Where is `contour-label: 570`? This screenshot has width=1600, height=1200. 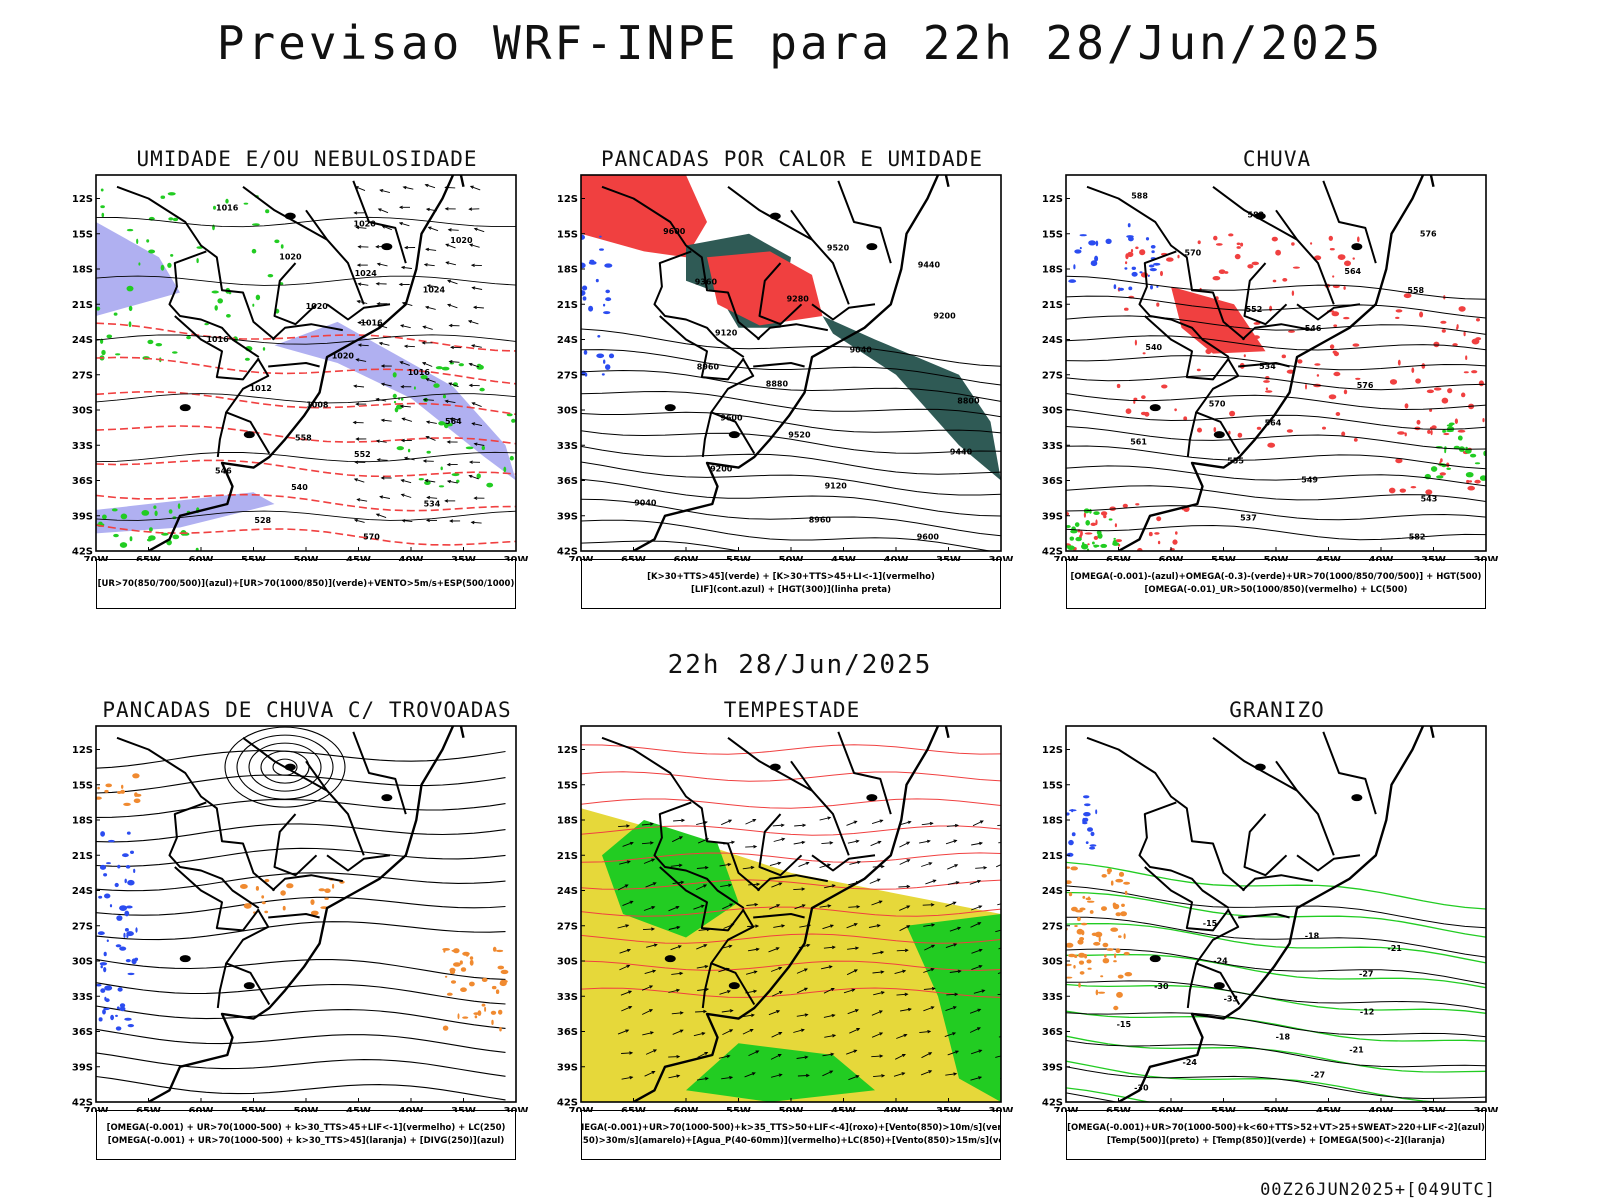
contour-label: 570 is located at coordinates (1217, 404).